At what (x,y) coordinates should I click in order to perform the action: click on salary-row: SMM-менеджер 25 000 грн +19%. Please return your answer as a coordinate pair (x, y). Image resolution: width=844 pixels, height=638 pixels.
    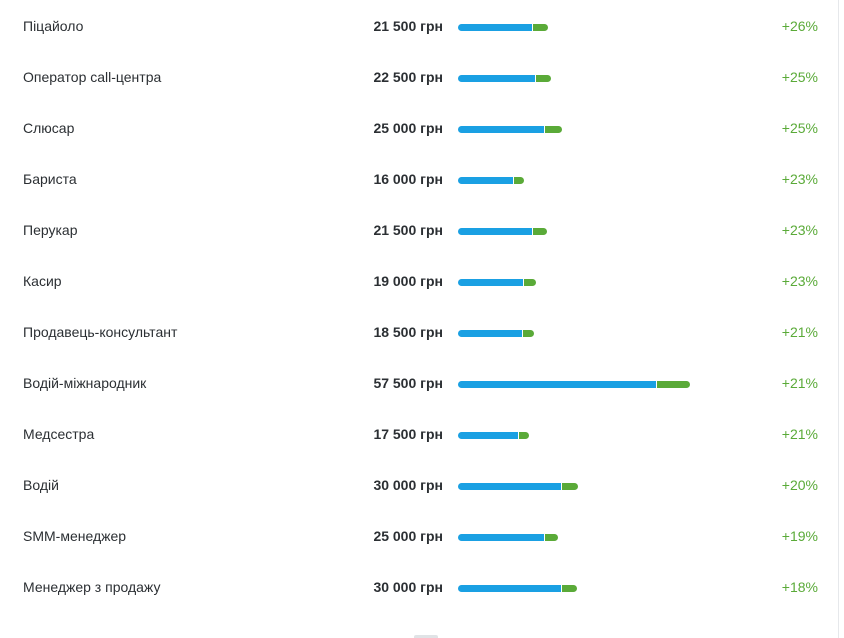
    Looking at the image, I should click on (419, 535).